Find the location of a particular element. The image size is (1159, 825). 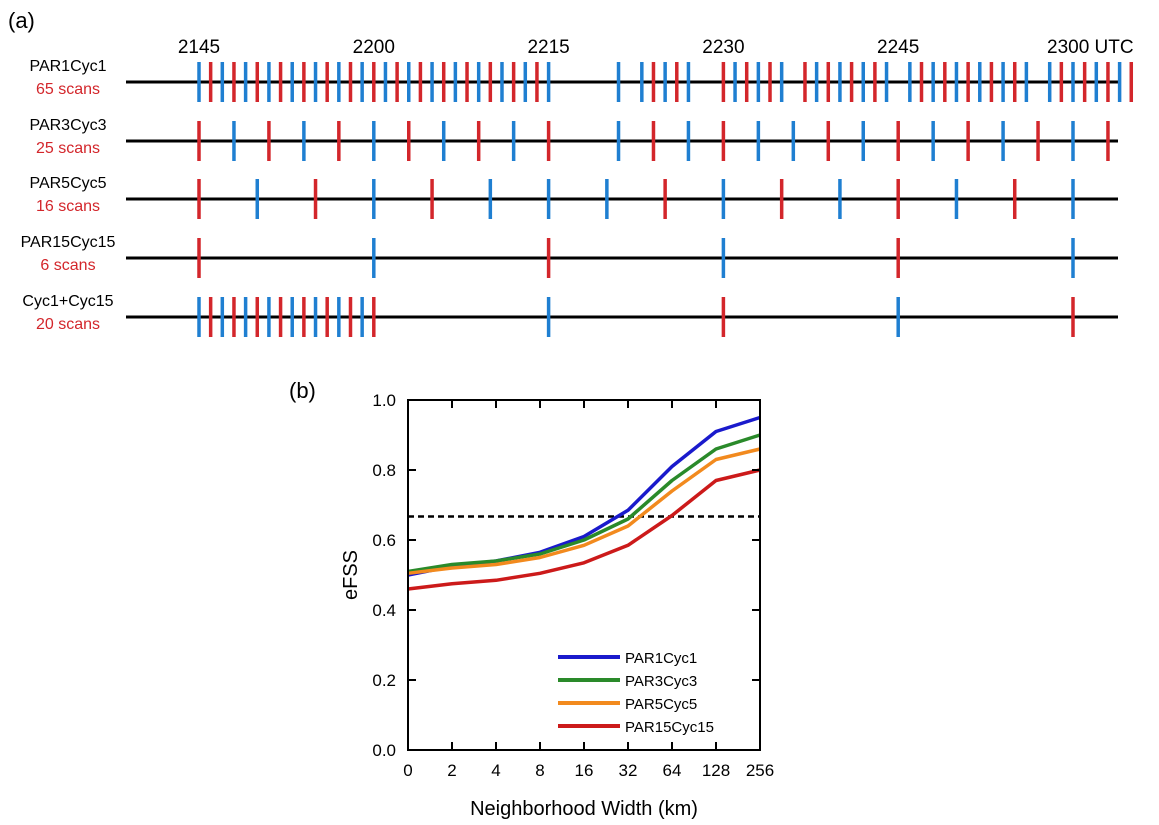

plot-frame is located at coordinates (584, 575).